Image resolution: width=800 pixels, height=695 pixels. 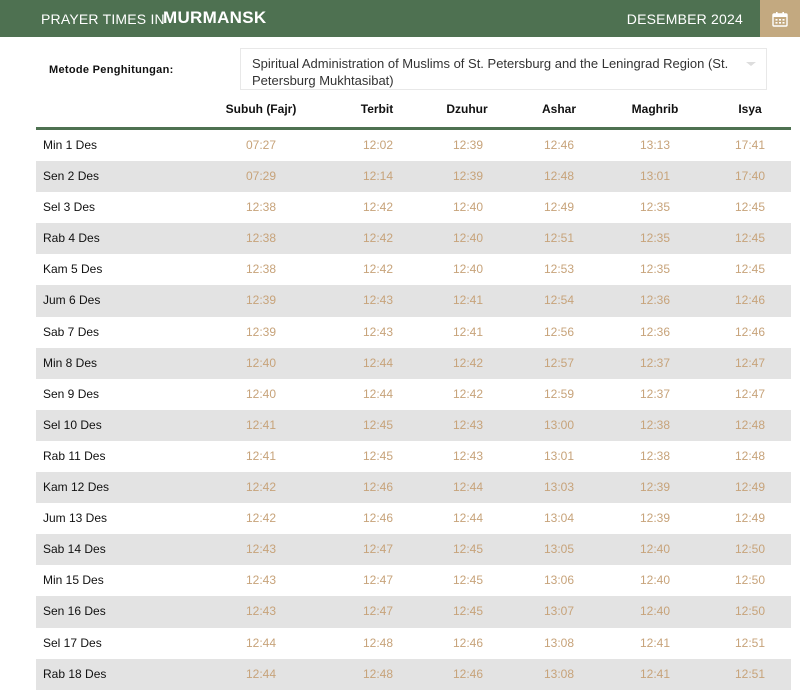 What do you see at coordinates (413, 363) in the screenshot?
I see `table-row: Min 8 Des 12:40 12:44 12:42 12:57 12:37 12:47` at bounding box center [413, 363].